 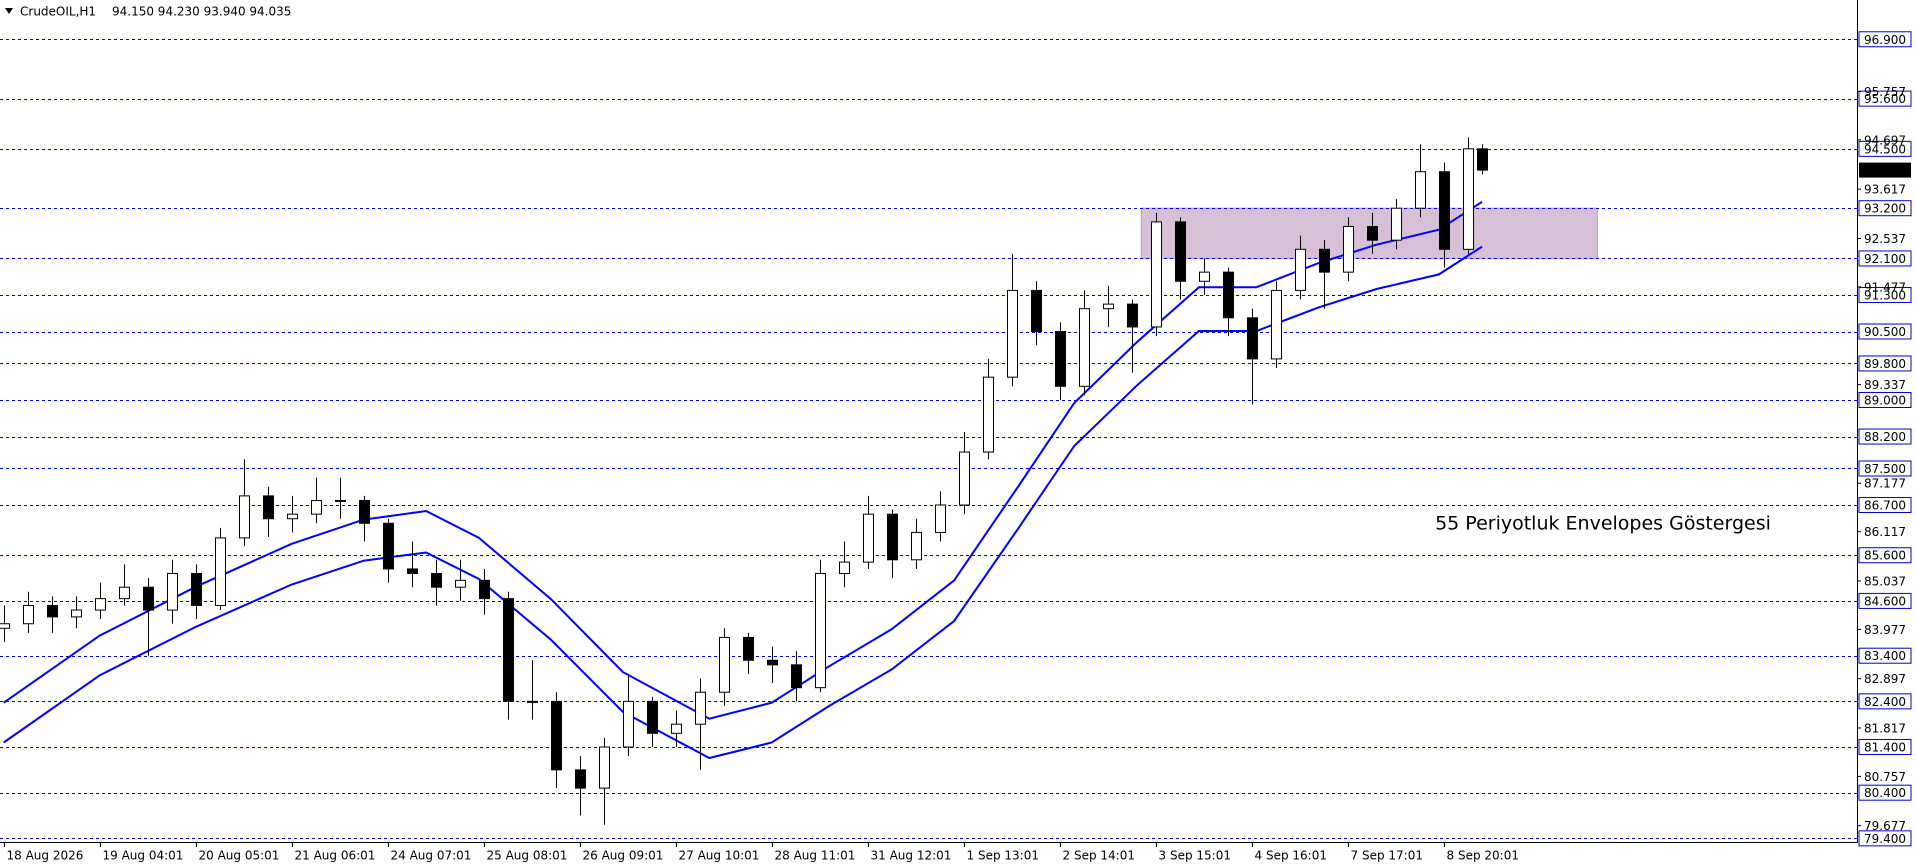 I want to click on y-tick-label: 86.117, so click(x=1885, y=532).